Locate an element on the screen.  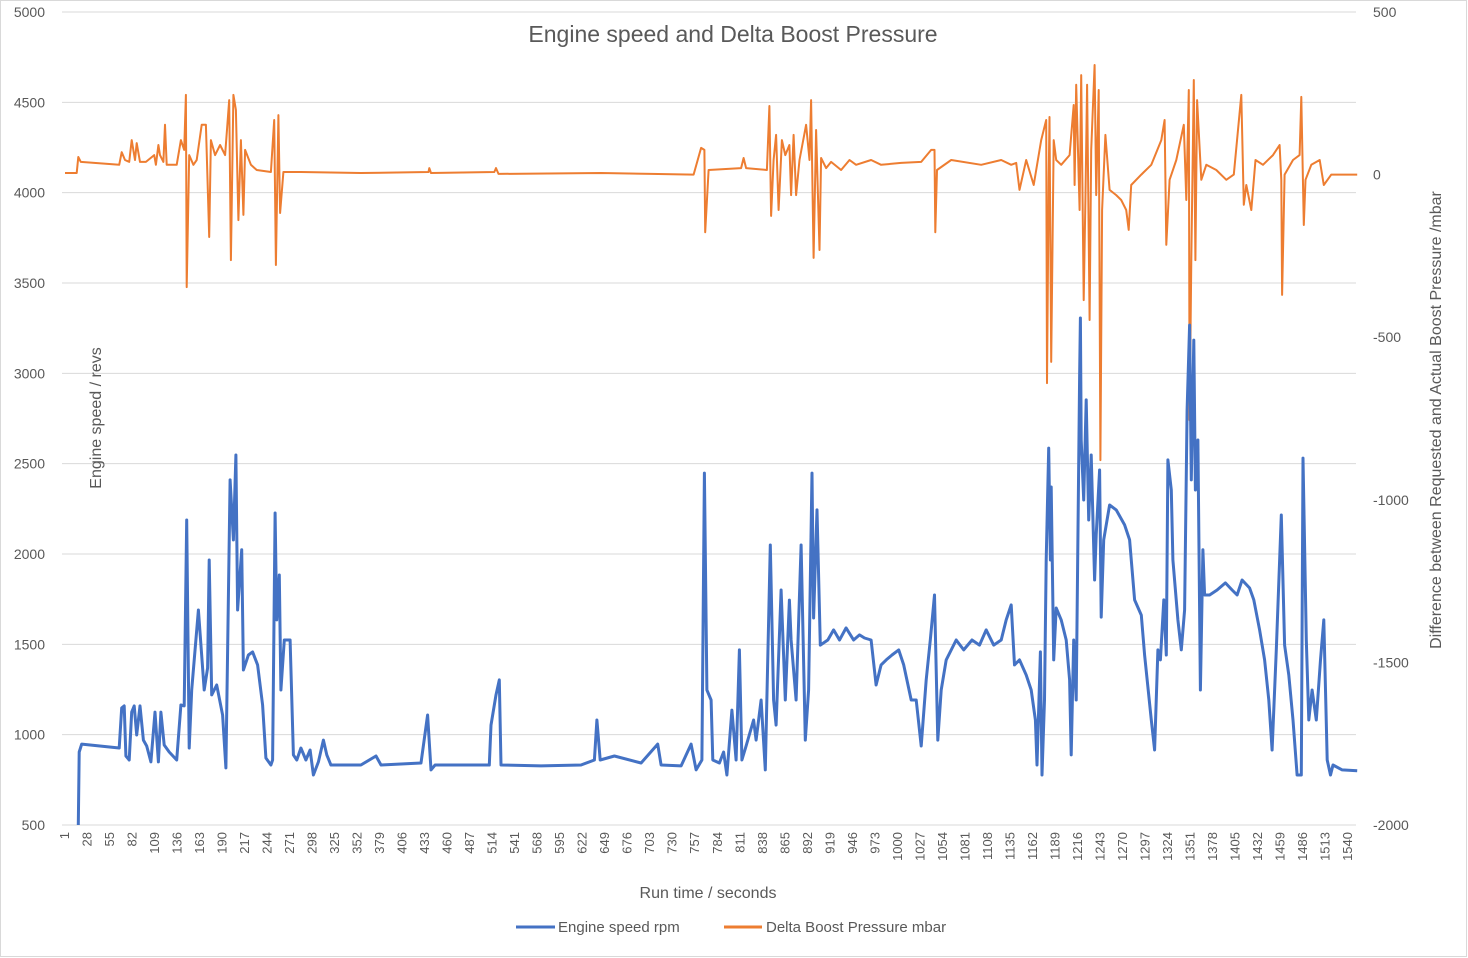
x-tick-label: 1459 is located at coordinates (1279, 846).